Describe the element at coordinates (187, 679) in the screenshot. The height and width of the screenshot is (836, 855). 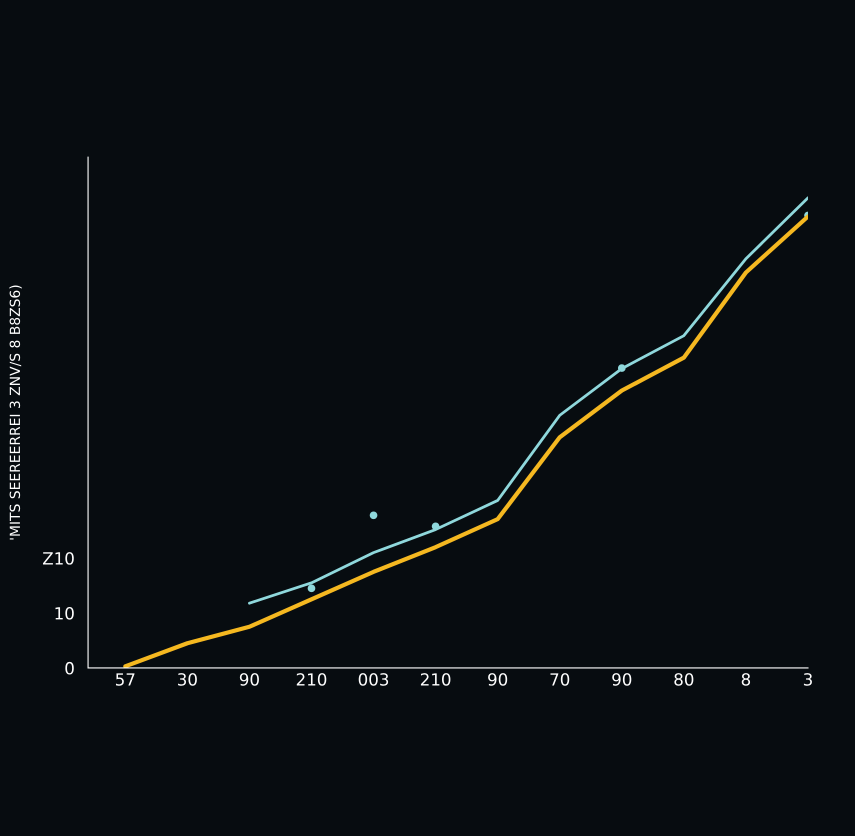
I see `x-tick-label: 30` at that location.